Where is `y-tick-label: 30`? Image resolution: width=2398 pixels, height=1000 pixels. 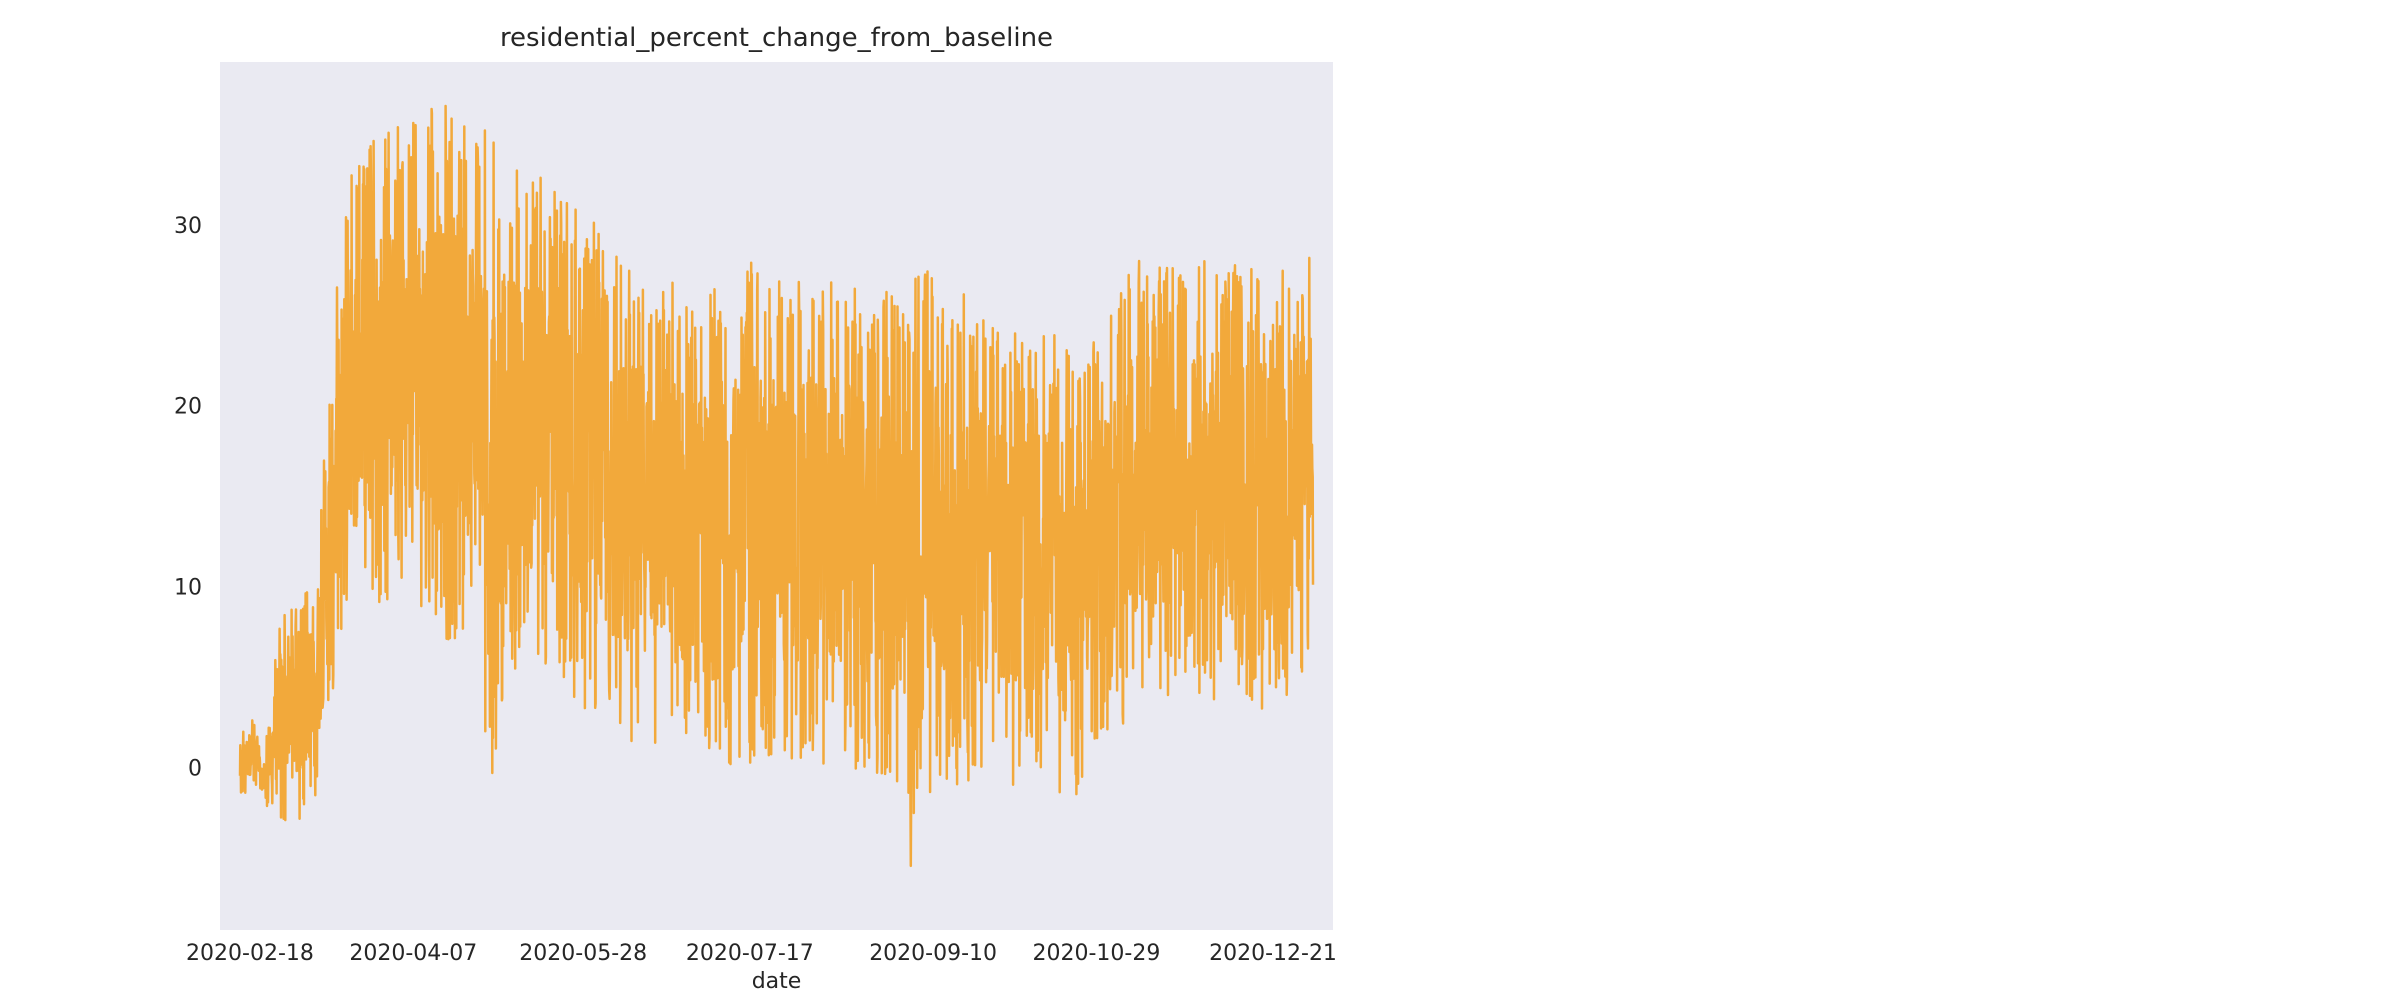
y-tick-label: 30 is located at coordinates (188, 226).